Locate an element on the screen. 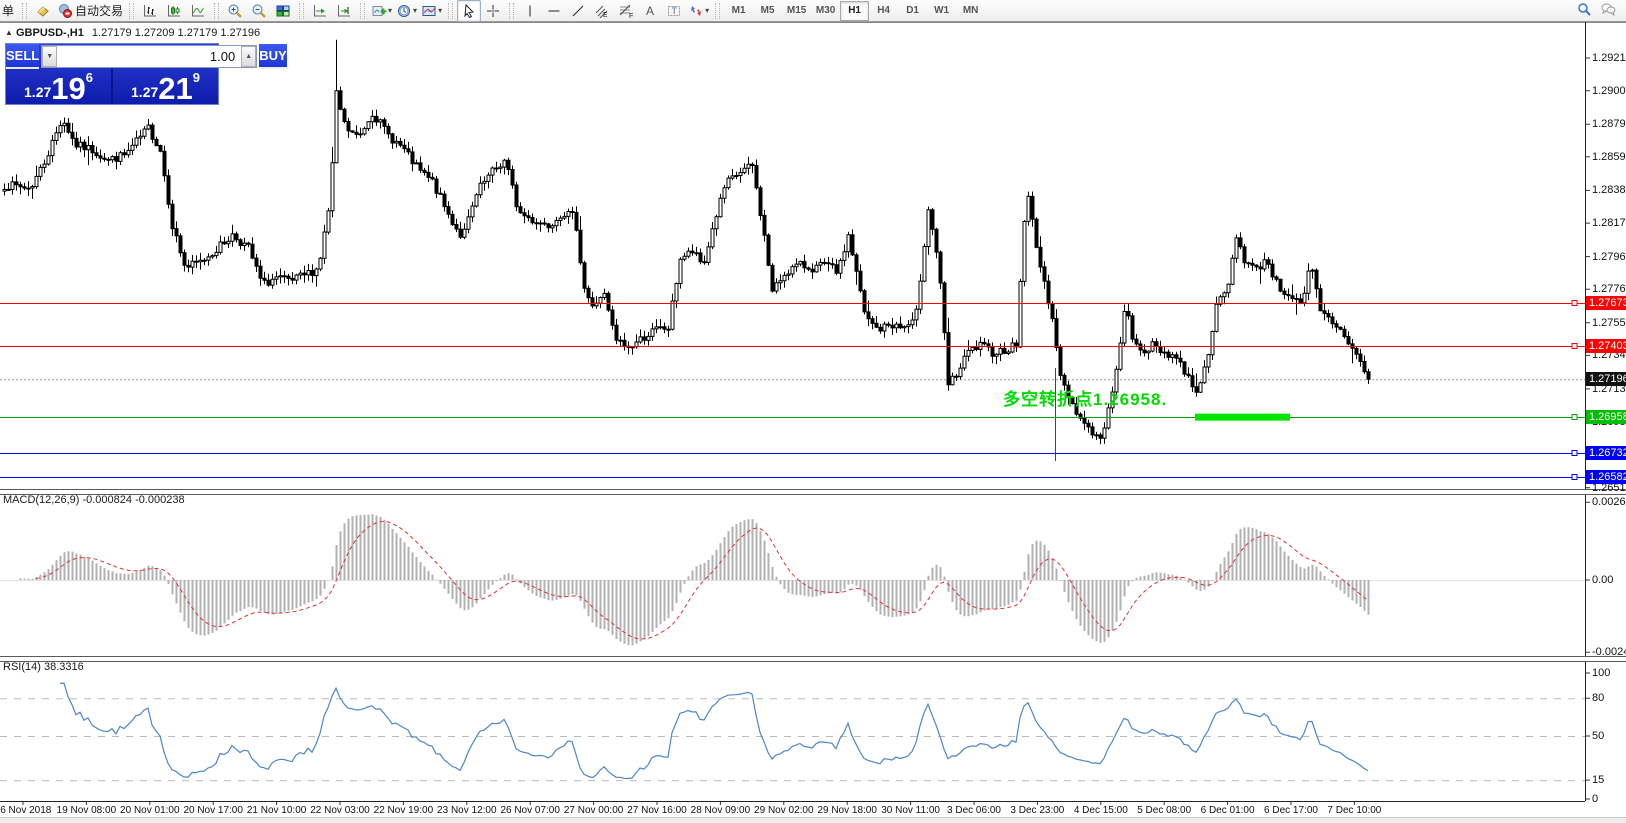  zoom-out-button is located at coordinates (259, 11).